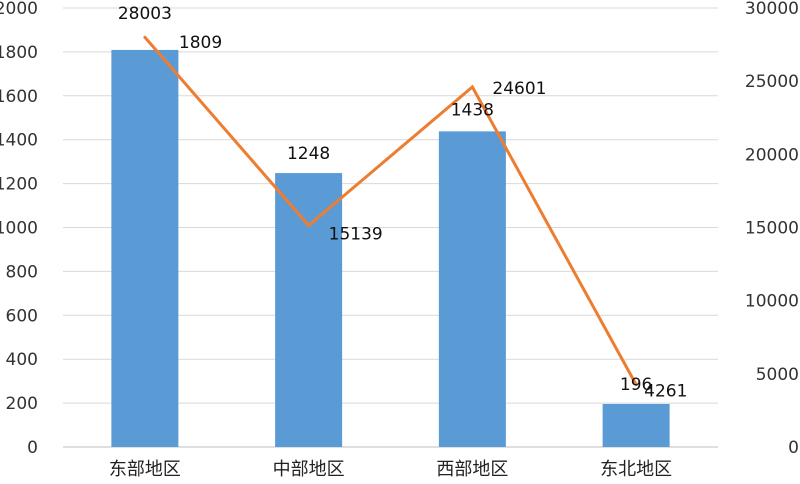 This screenshot has height=484, width=800. What do you see at coordinates (356, 234) in the screenshot?
I see `line-data-label: 15139` at bounding box center [356, 234].